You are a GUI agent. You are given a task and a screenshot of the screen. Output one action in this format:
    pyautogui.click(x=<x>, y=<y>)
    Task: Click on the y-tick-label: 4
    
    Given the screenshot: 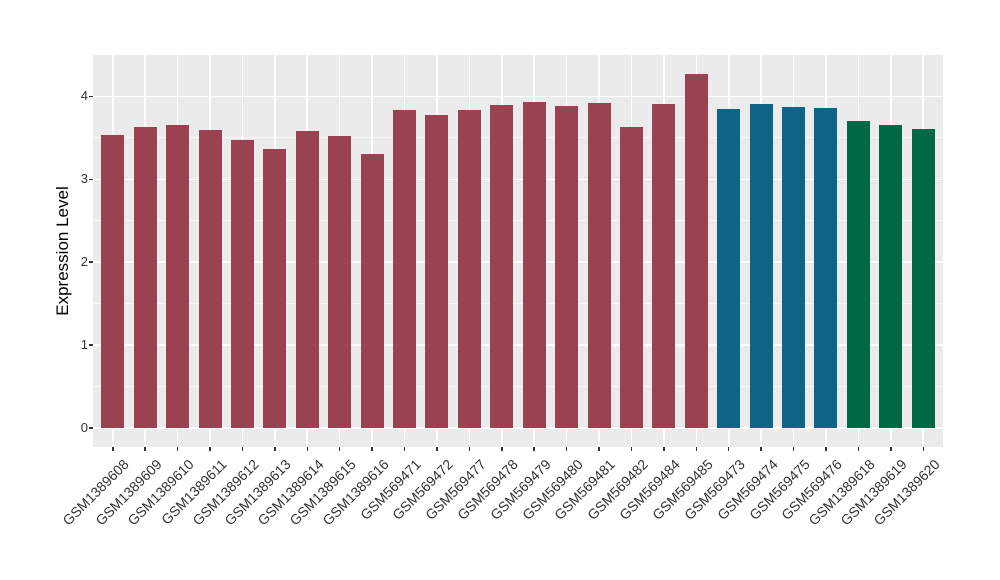 What is the action you would take?
    pyautogui.click(x=84, y=96)
    